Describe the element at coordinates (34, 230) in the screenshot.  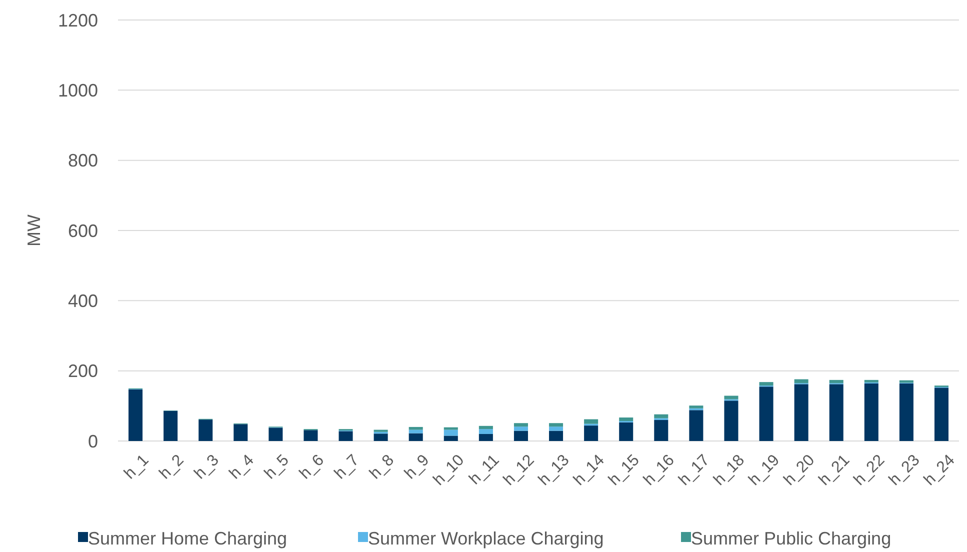
I see `y-axis-title: MW` at that location.